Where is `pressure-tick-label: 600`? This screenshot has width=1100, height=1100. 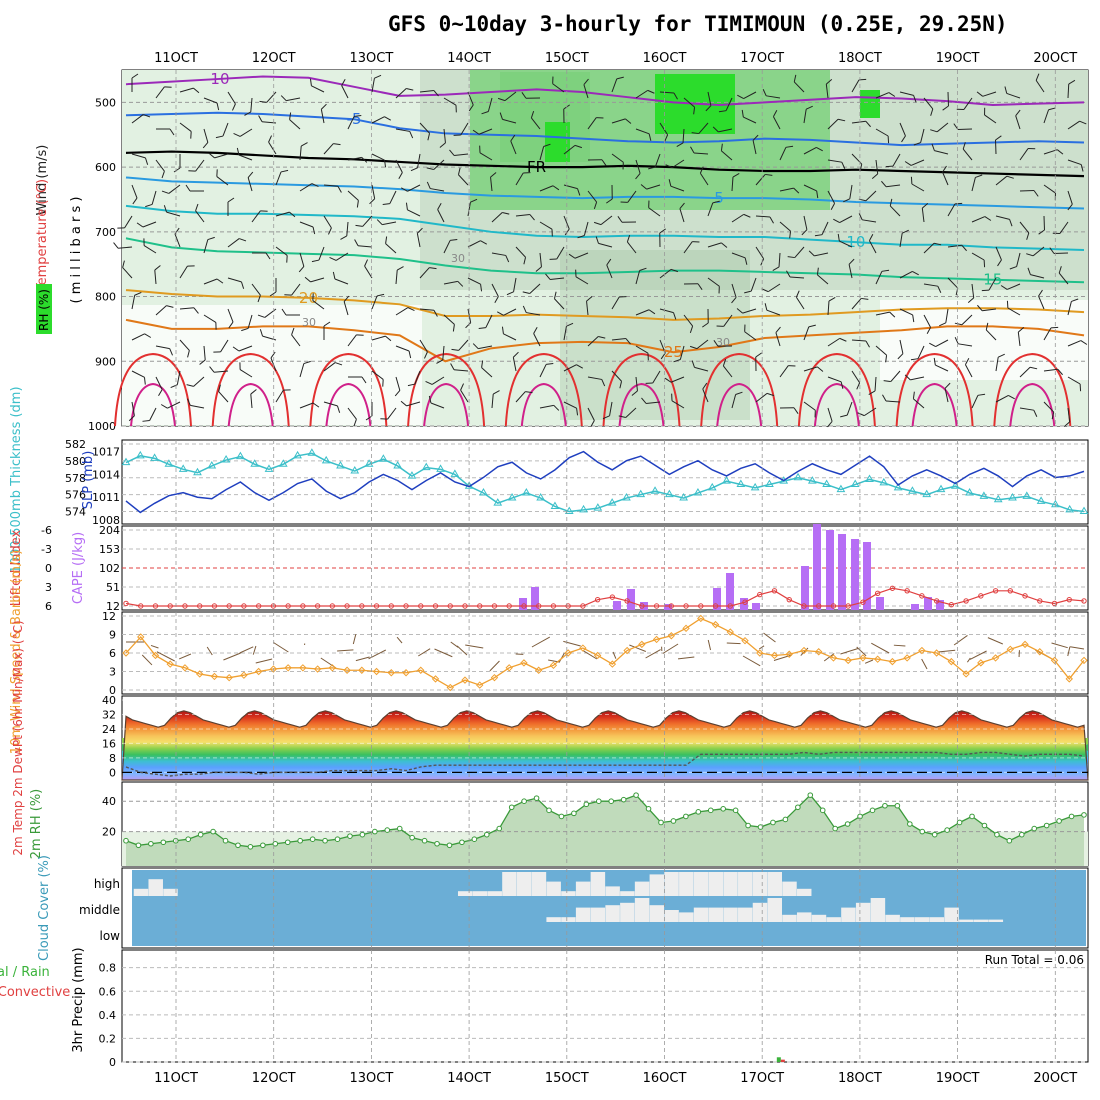 pressure-tick-label: 600 is located at coordinates (105, 167).